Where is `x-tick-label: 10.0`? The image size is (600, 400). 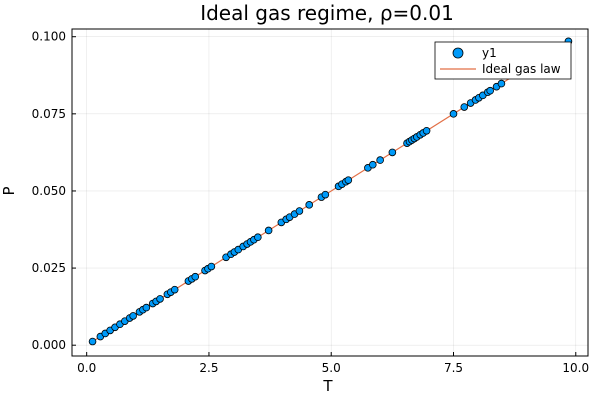
x-tick-label: 10.0 is located at coordinates (575, 368).